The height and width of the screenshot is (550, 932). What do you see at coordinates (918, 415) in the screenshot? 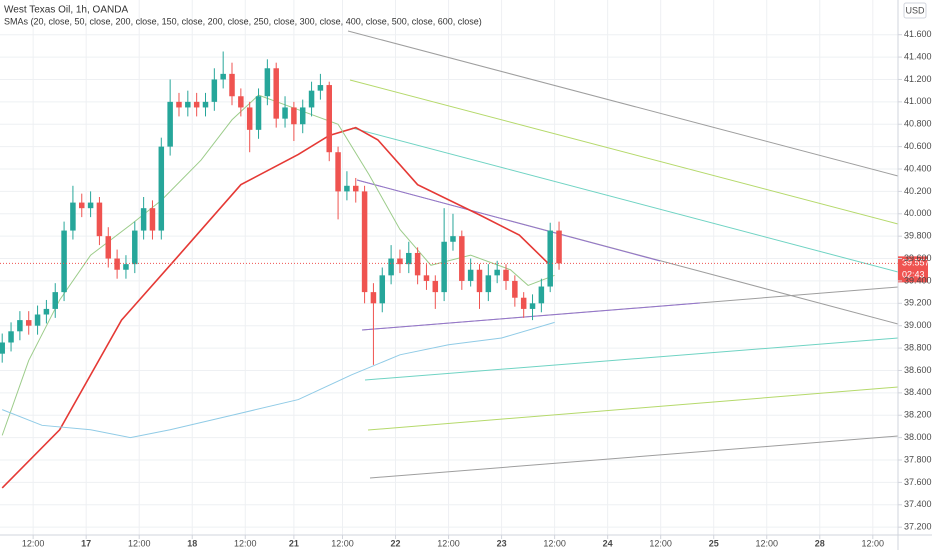
I see `y-tick-label: 38.200` at bounding box center [918, 415].